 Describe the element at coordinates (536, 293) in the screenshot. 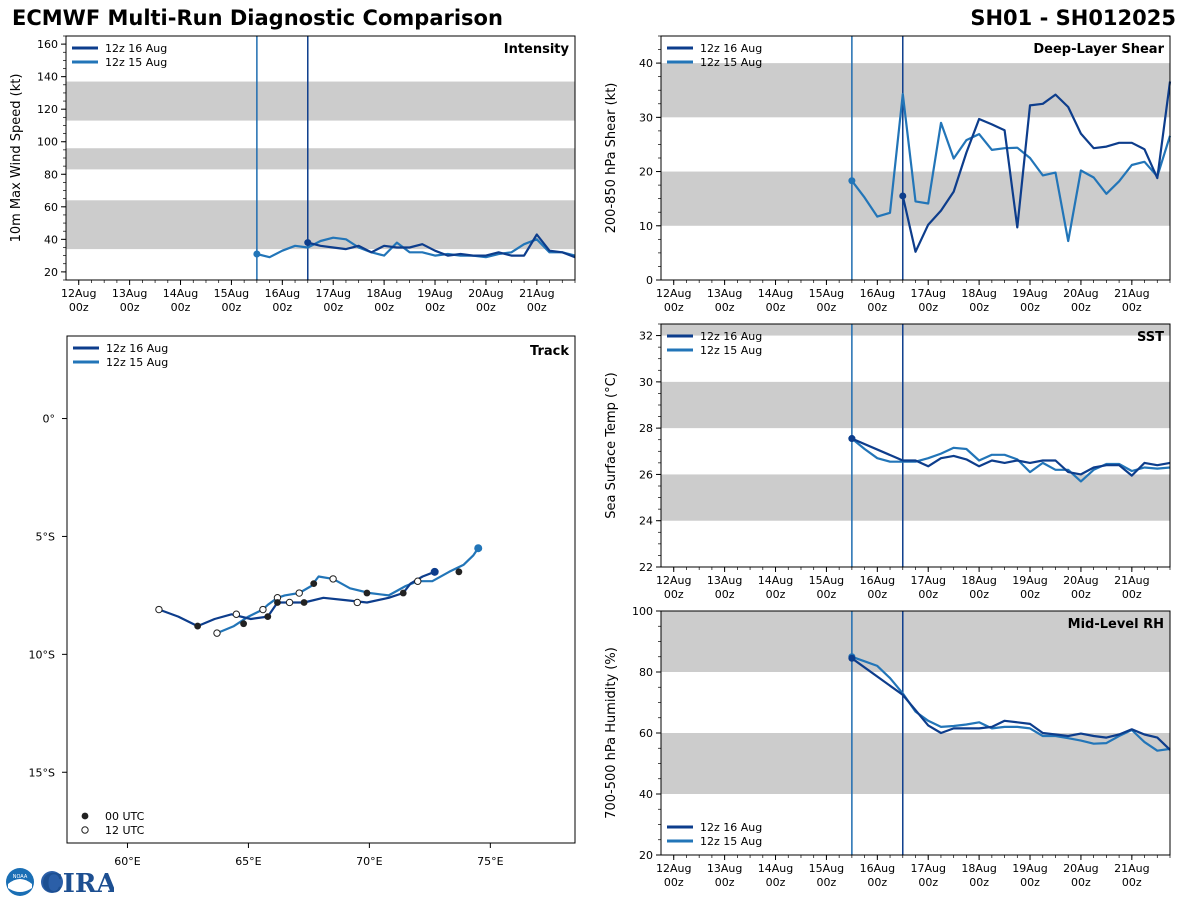

I see `intensity-xtick-label: 21Aug` at that location.